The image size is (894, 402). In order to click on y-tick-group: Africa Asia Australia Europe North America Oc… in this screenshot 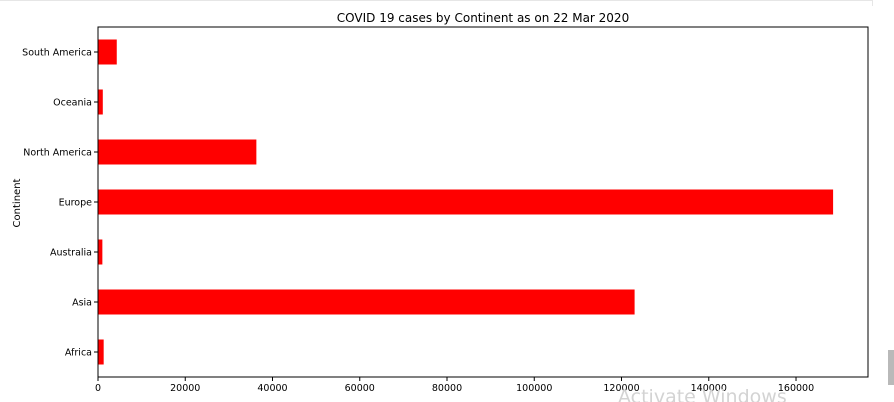, I will do `click(60, 203)`.